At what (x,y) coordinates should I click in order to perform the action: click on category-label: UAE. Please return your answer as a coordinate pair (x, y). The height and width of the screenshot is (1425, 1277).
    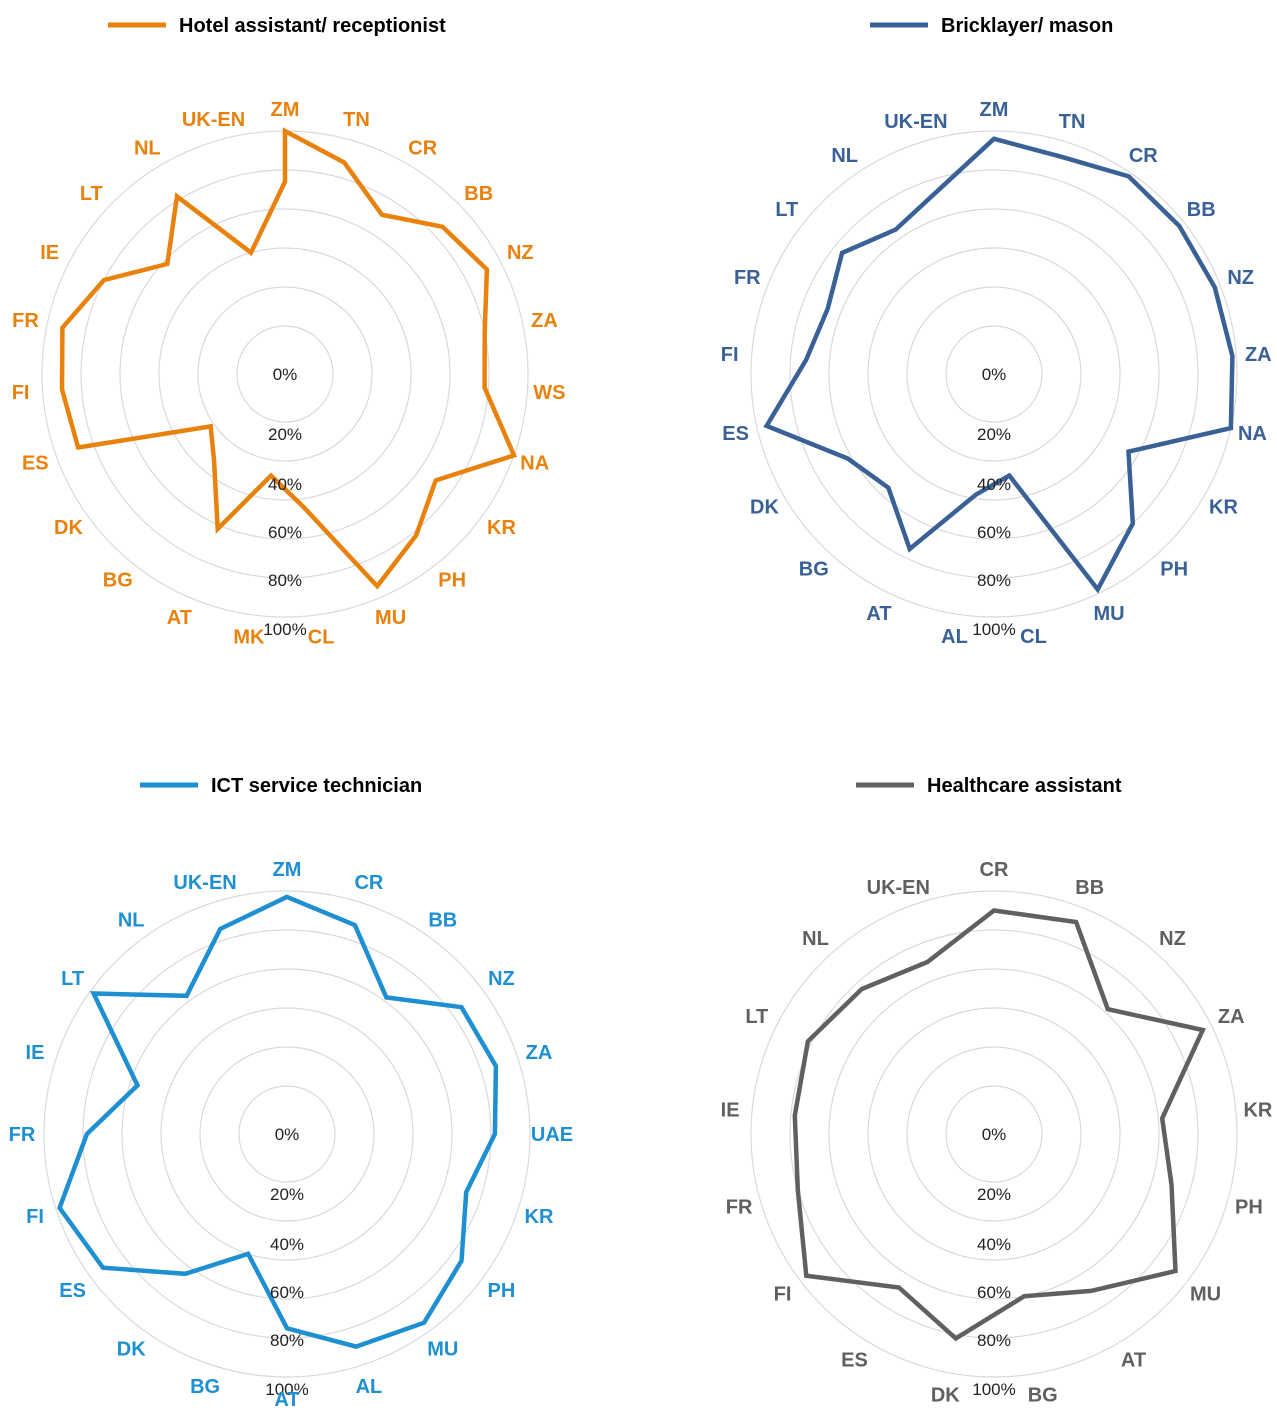
    Looking at the image, I should click on (552, 1135).